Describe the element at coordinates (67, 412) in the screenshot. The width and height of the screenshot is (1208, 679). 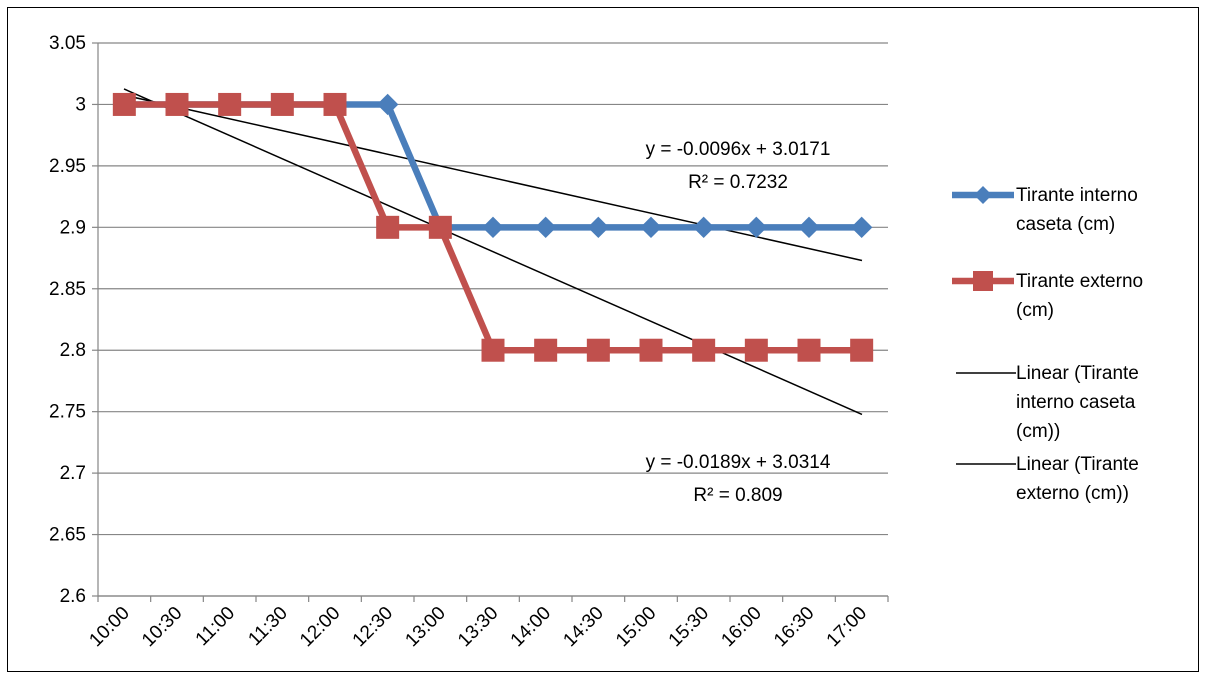
I see `y-tick-label: 2.75` at that location.